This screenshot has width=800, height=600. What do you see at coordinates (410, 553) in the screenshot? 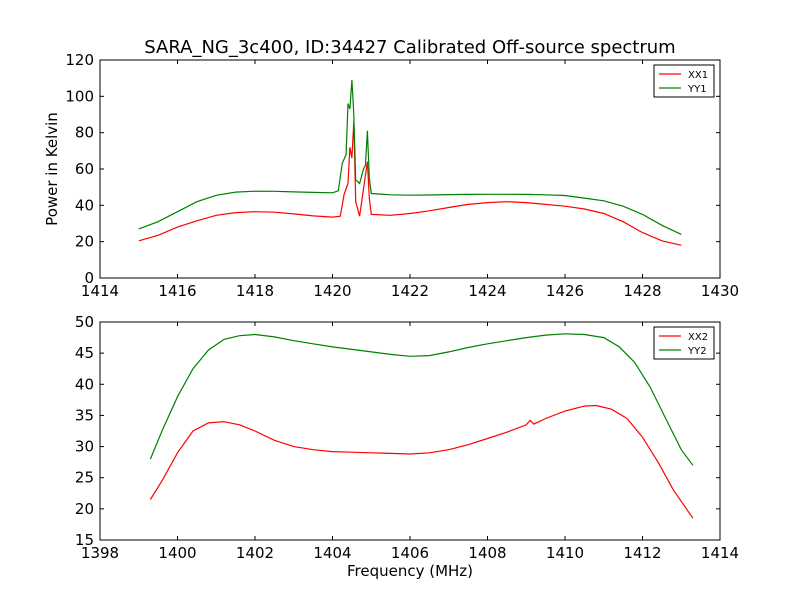
I see `x-tick-label: 1406` at bounding box center [410, 553].